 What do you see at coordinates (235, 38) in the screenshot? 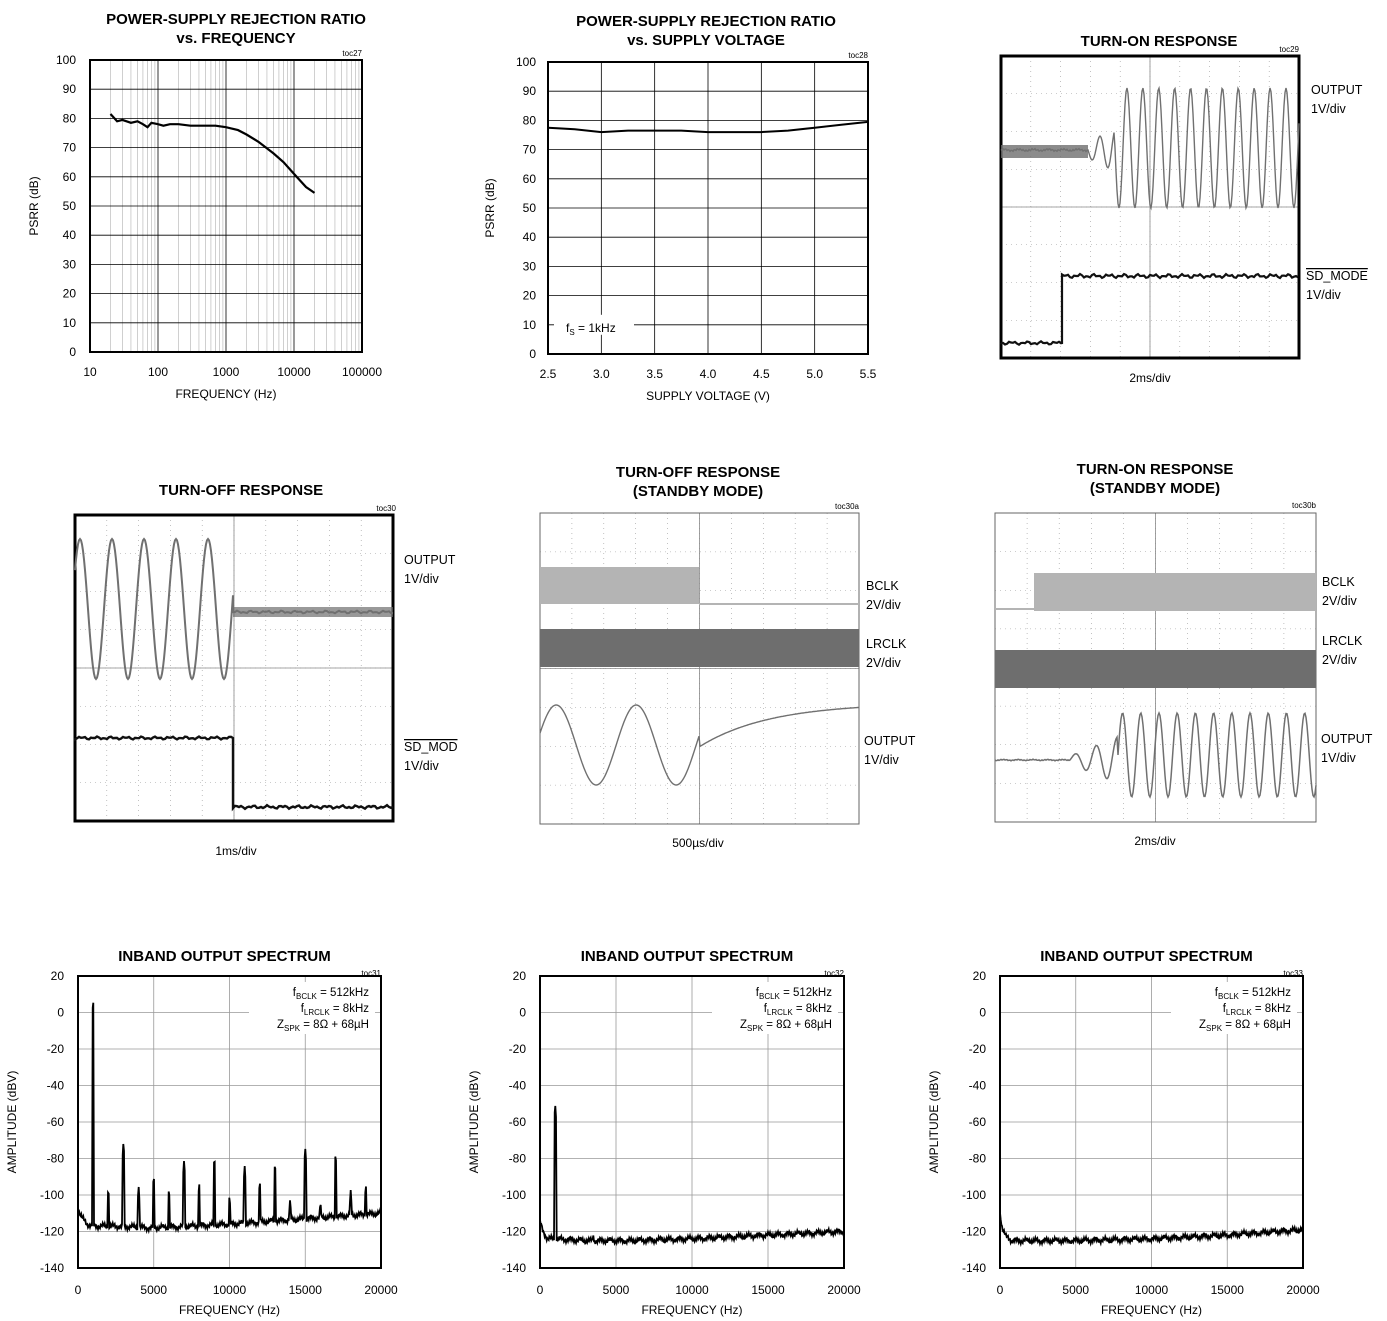
I see `psrr-freq-title-1: vs. FREQUENCY` at bounding box center [235, 38].